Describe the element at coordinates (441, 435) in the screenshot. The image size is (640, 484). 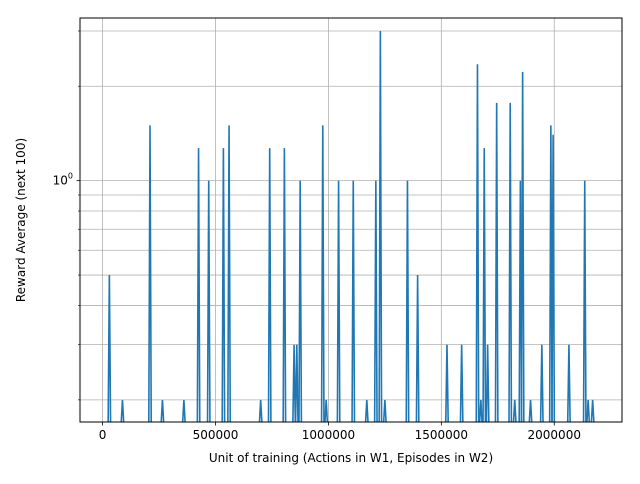
I see `x-tick-label: 1500000` at that location.